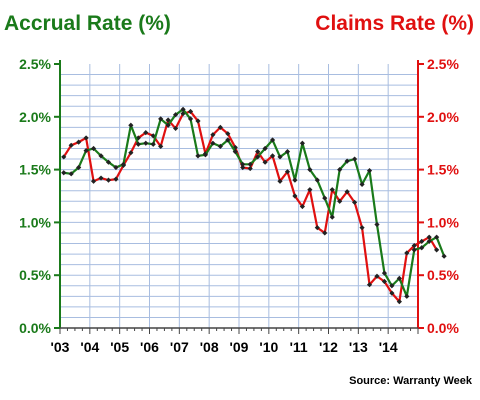  I want to click on x-tick-label: '06, so click(149, 347).